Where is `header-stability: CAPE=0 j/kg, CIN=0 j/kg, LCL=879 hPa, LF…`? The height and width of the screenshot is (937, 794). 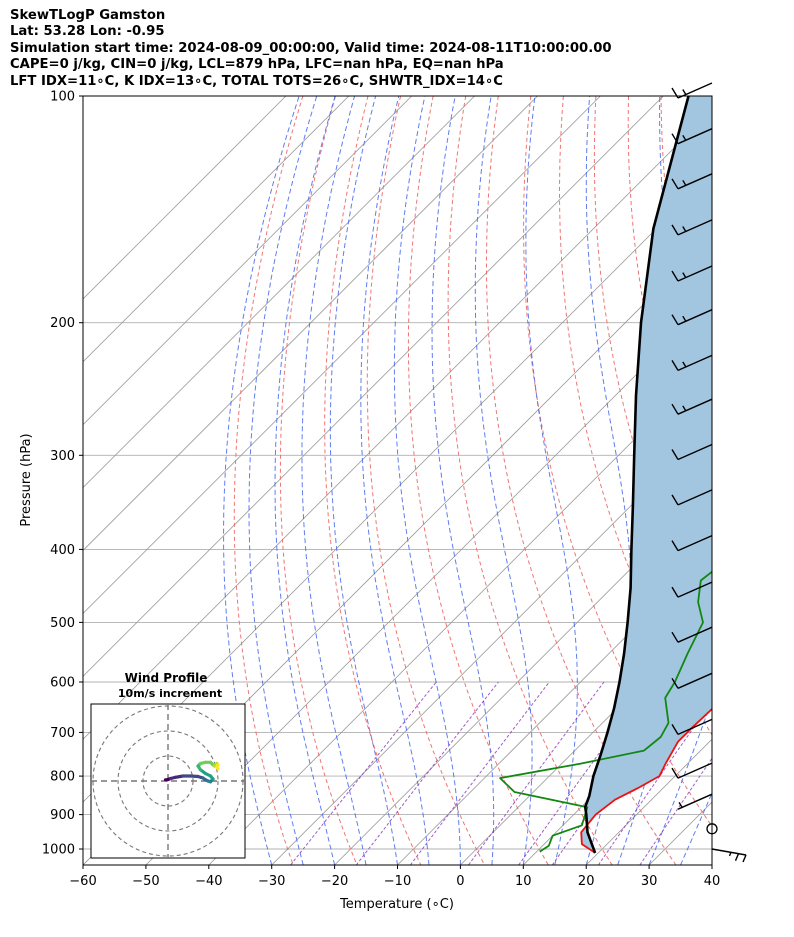 header-stability: CAPE=0 j/kg, CIN=0 j/kg, LCL=879 hPa, LF… is located at coordinates (257, 65).